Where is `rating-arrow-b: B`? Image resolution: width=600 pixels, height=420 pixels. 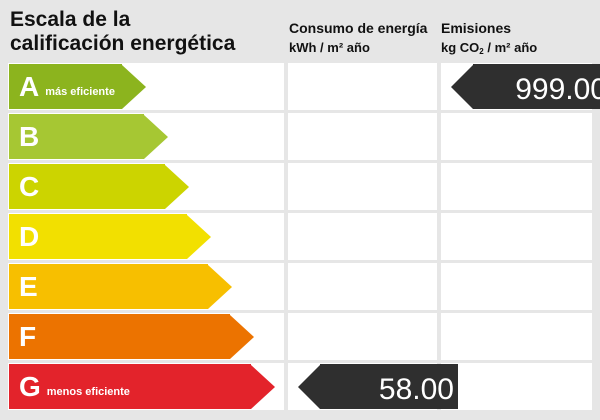
rating-arrow-b: B is located at coordinates (88, 136).